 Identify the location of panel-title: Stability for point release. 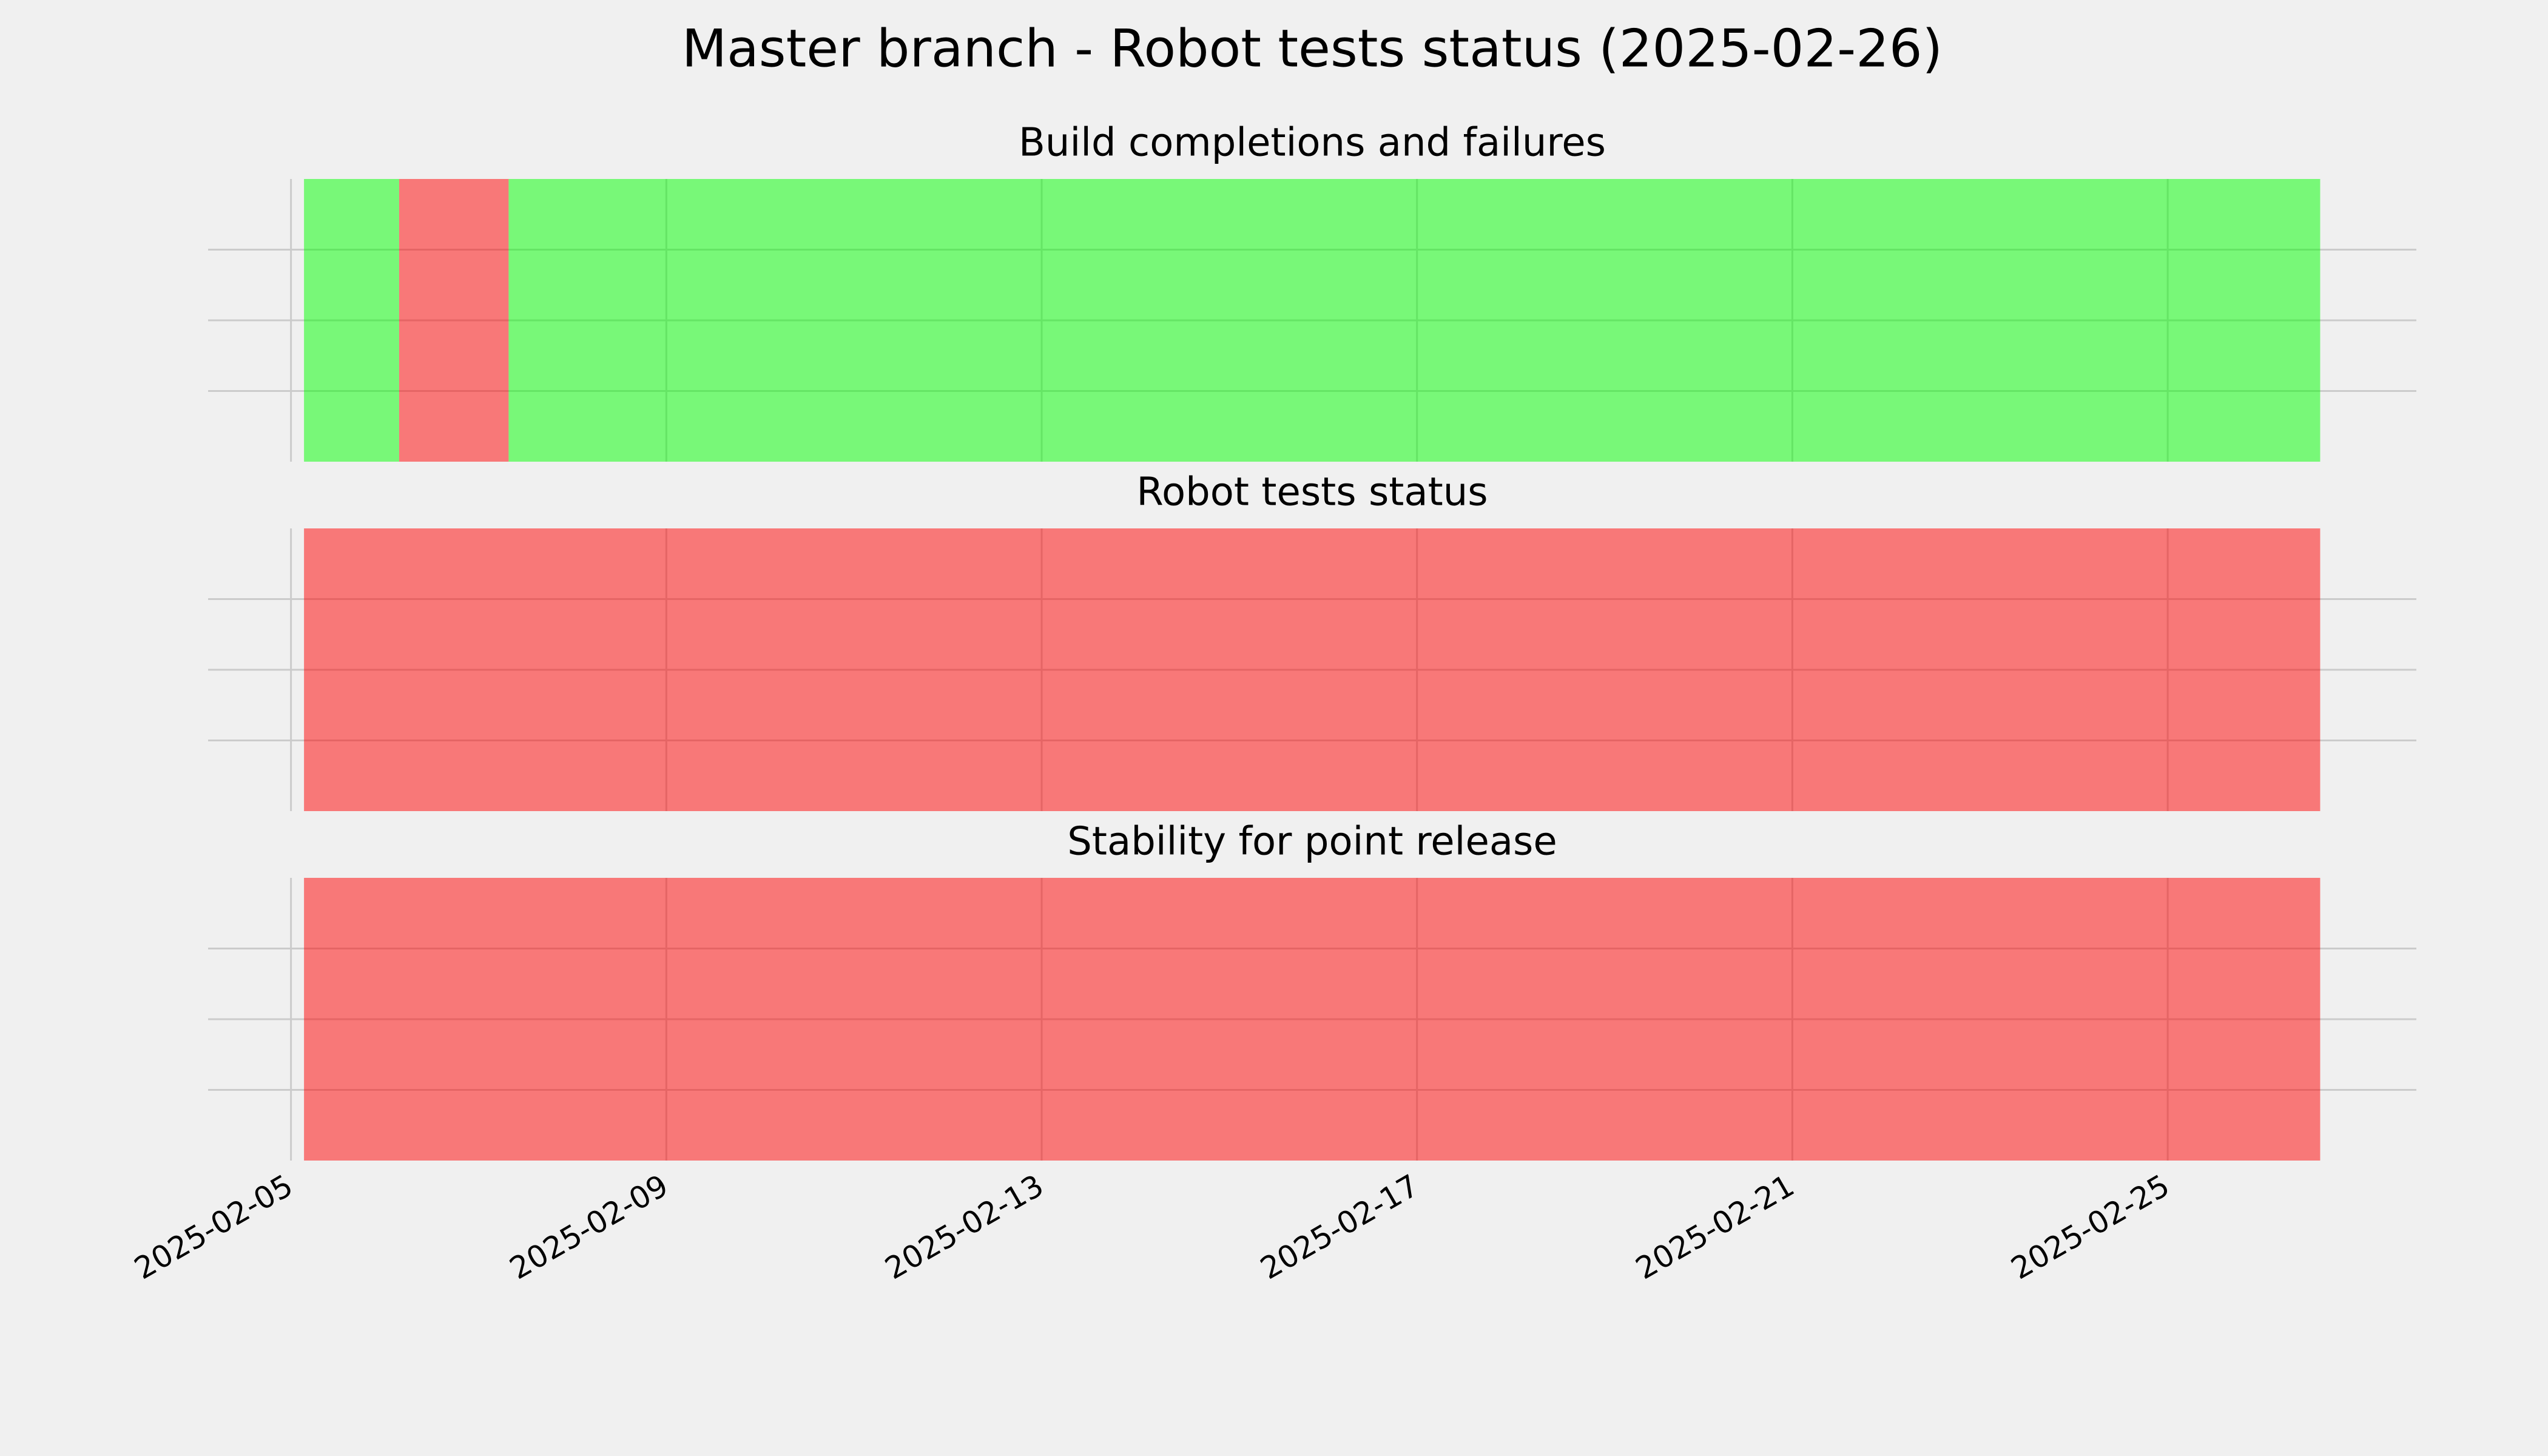
(1312, 842).